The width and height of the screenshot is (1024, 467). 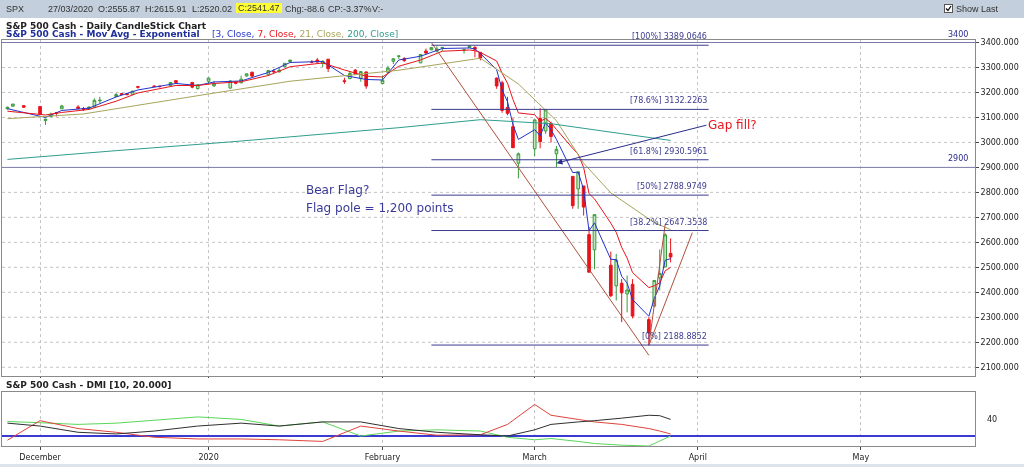 What do you see at coordinates (212, 9) in the screenshot?
I see `text: L:2520.02` at bounding box center [212, 9].